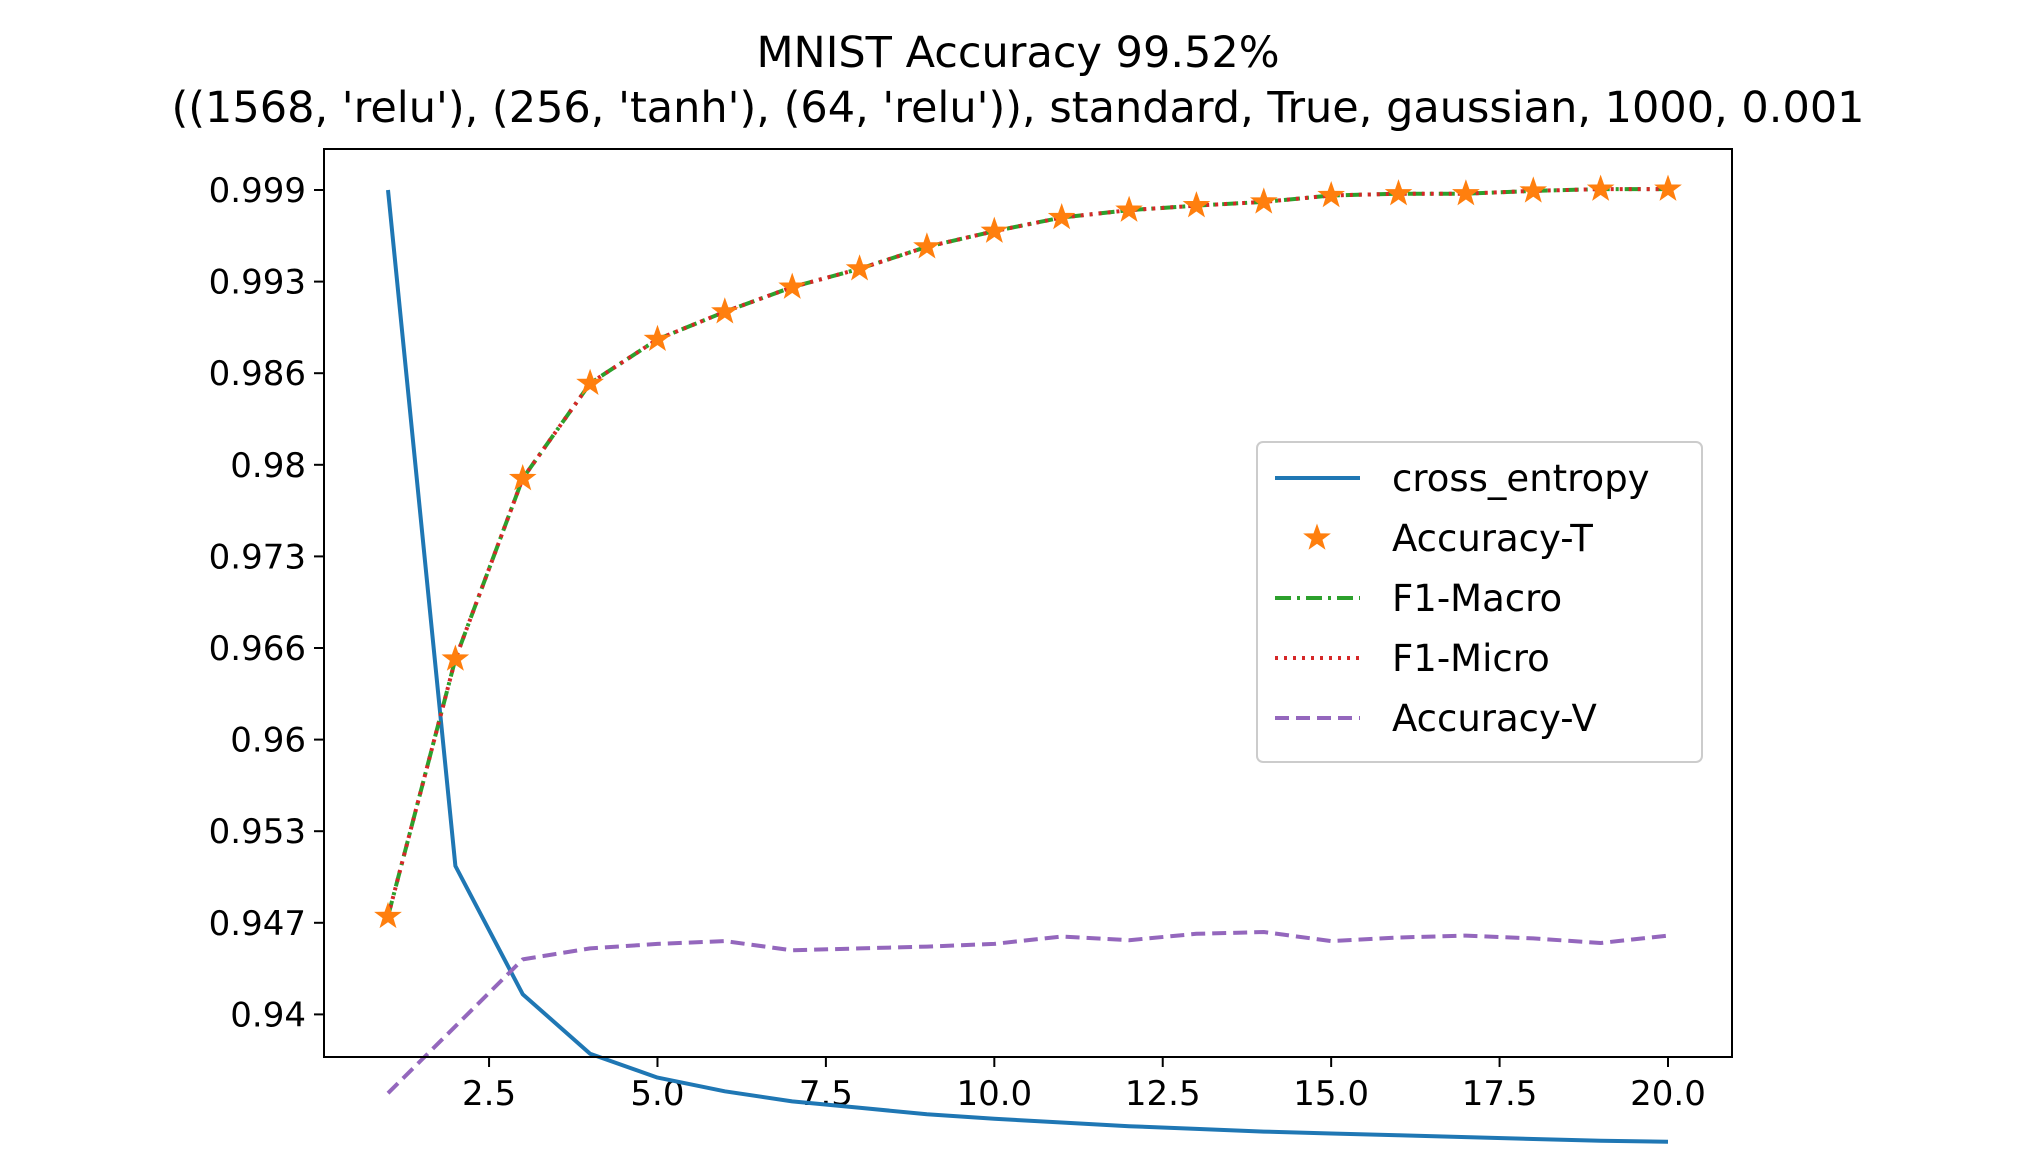  I want to click on legend-box, so click(1479, 602).